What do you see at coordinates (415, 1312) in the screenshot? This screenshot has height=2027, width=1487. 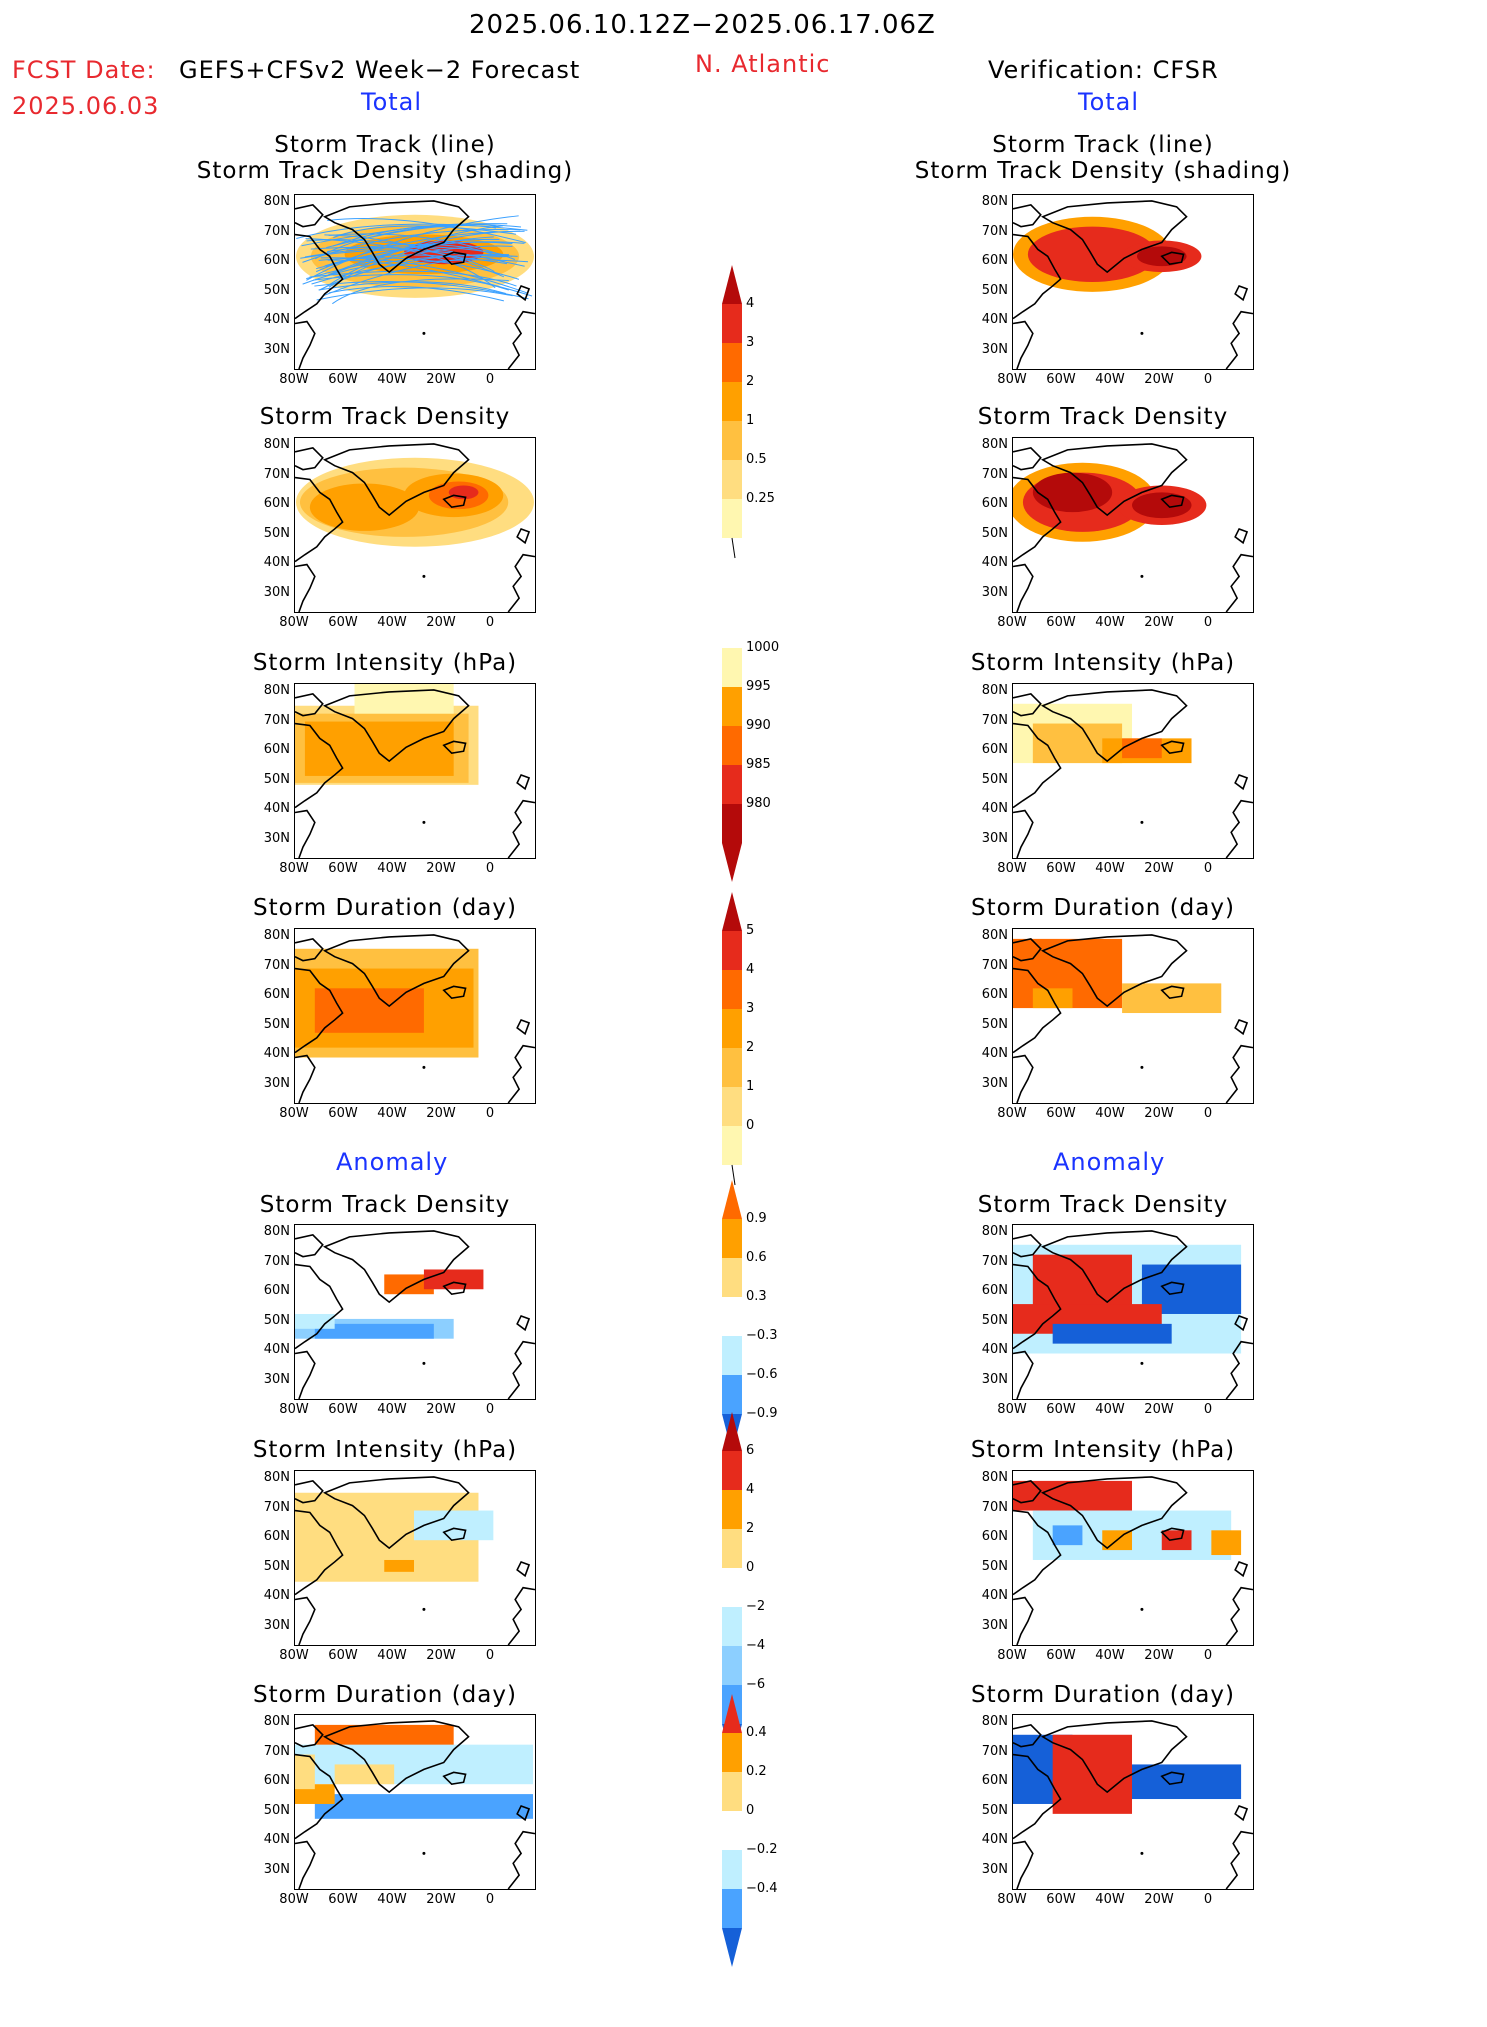 I see `map-panel-l4` at bounding box center [415, 1312].